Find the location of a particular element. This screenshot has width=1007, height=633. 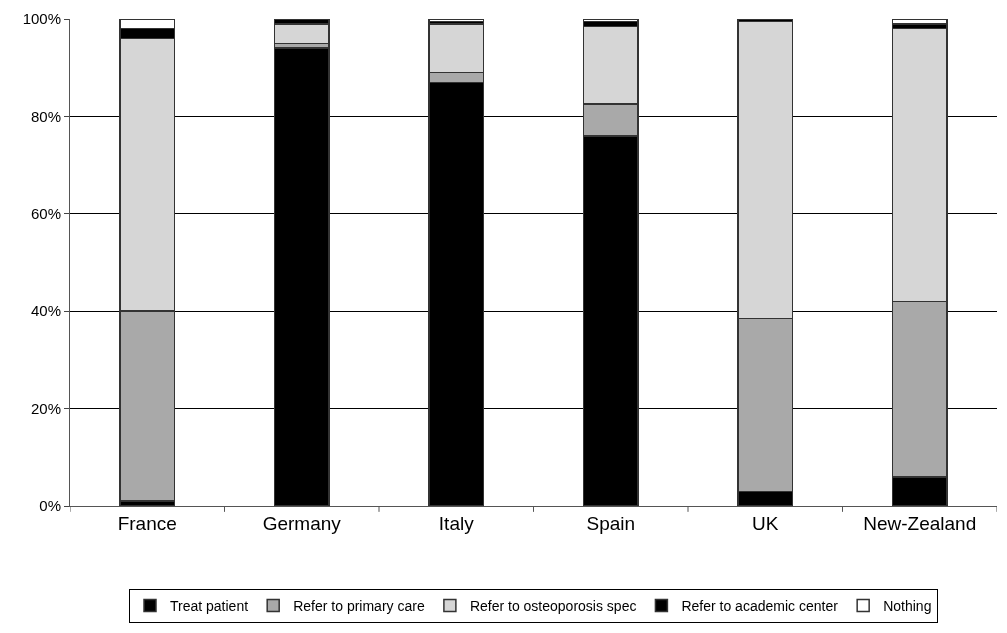

legend-label: Nothing is located at coordinates (907, 605).